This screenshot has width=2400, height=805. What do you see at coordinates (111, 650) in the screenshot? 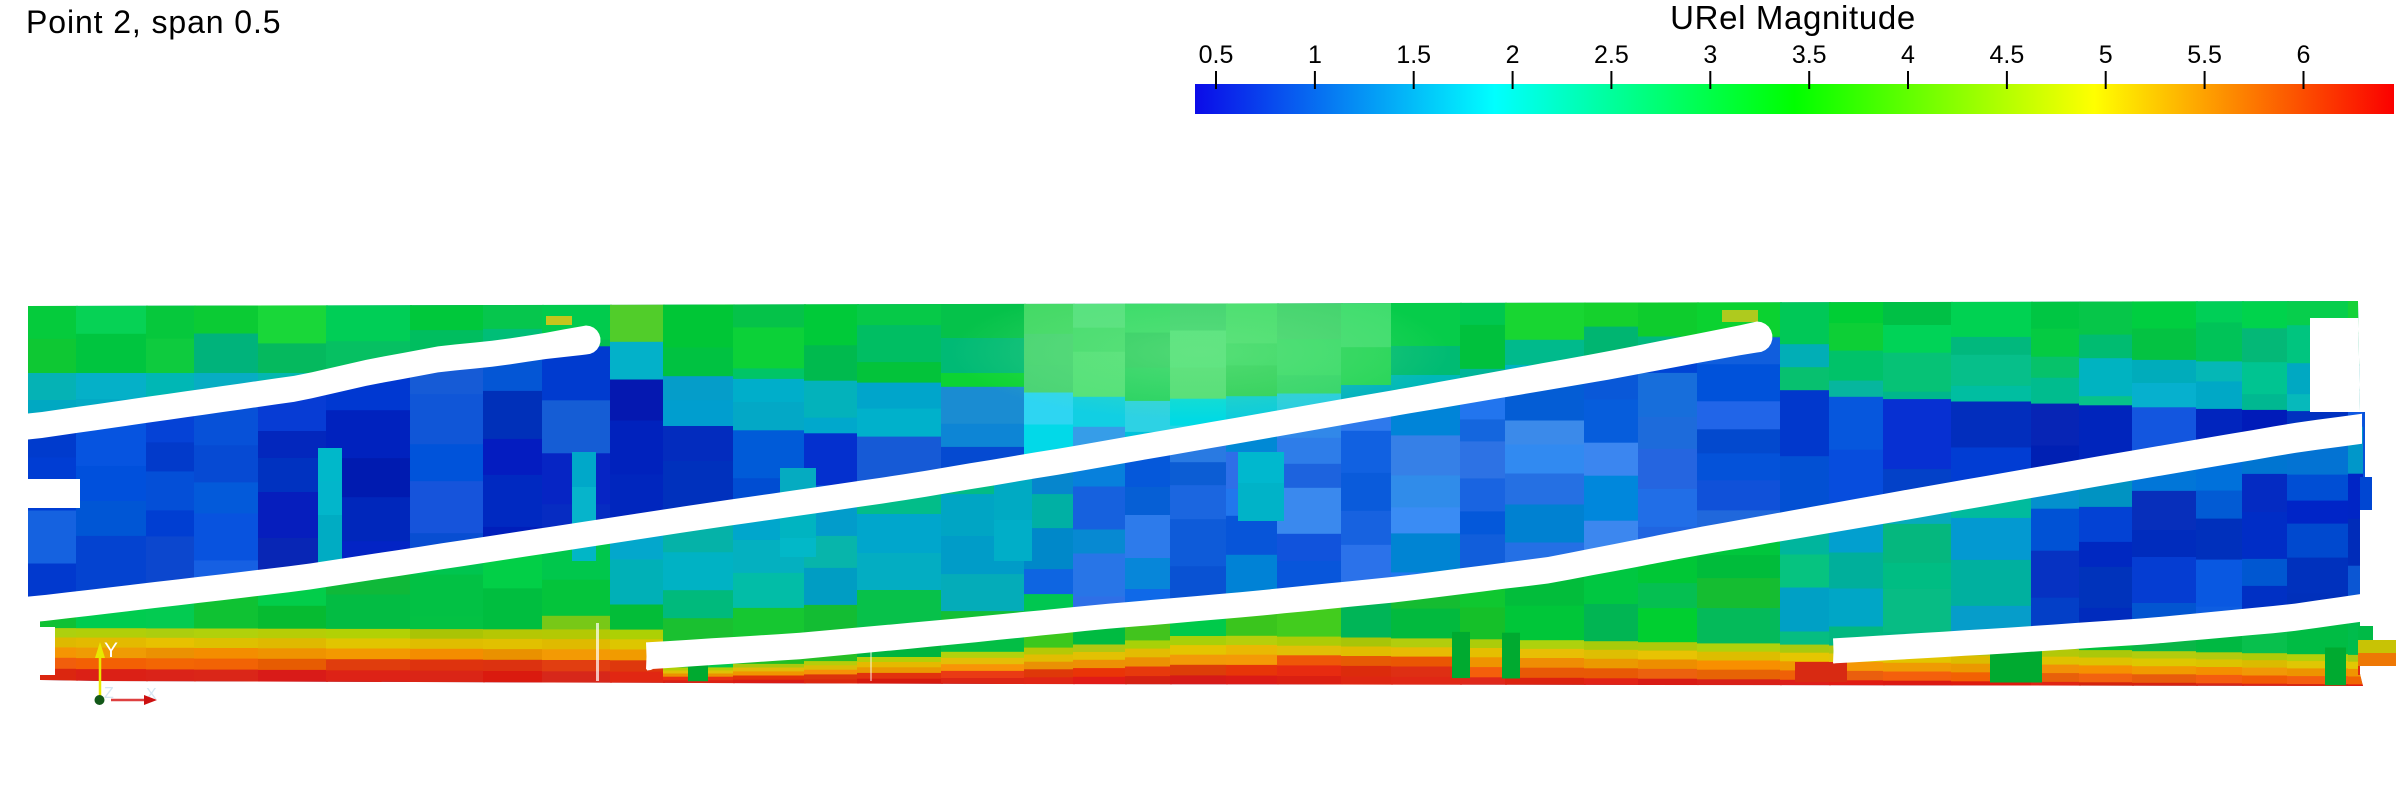
I see `svg-text: Y` at bounding box center [111, 650].